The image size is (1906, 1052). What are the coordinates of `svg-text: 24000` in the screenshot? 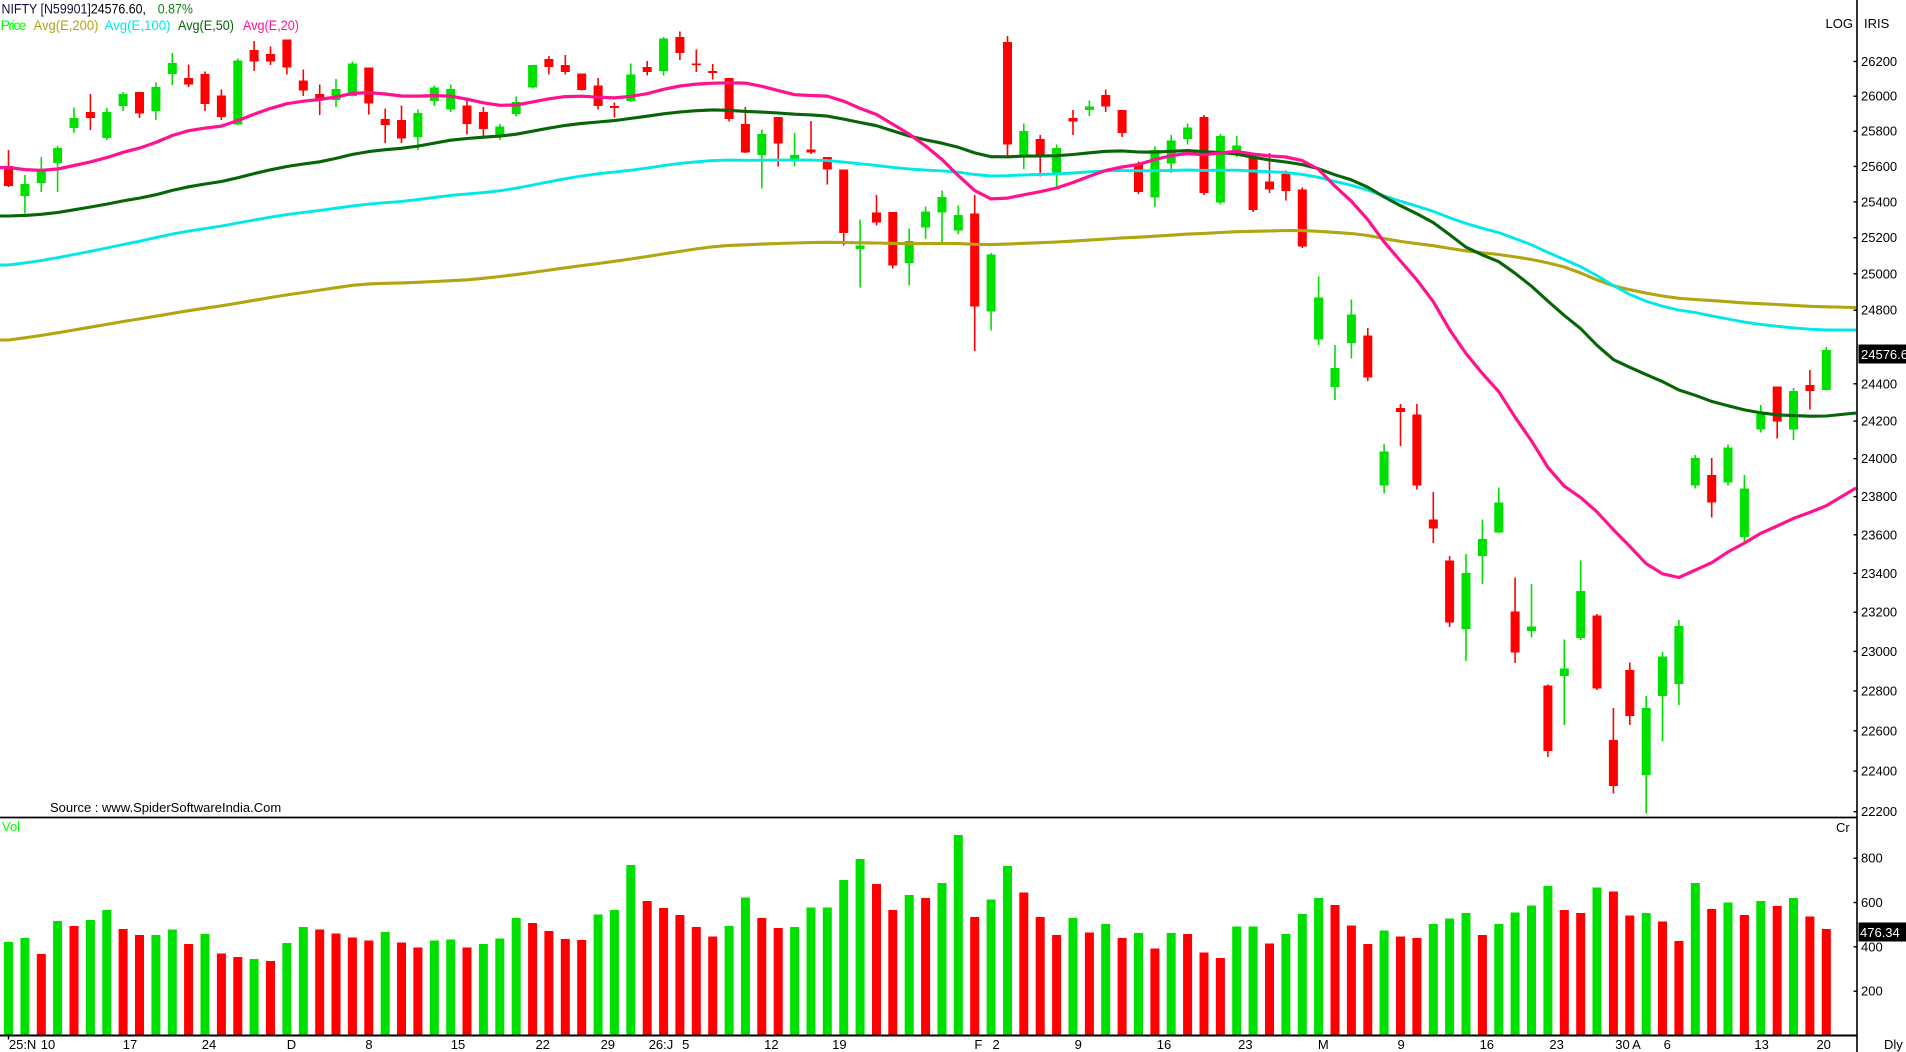 It's located at (1879, 458).